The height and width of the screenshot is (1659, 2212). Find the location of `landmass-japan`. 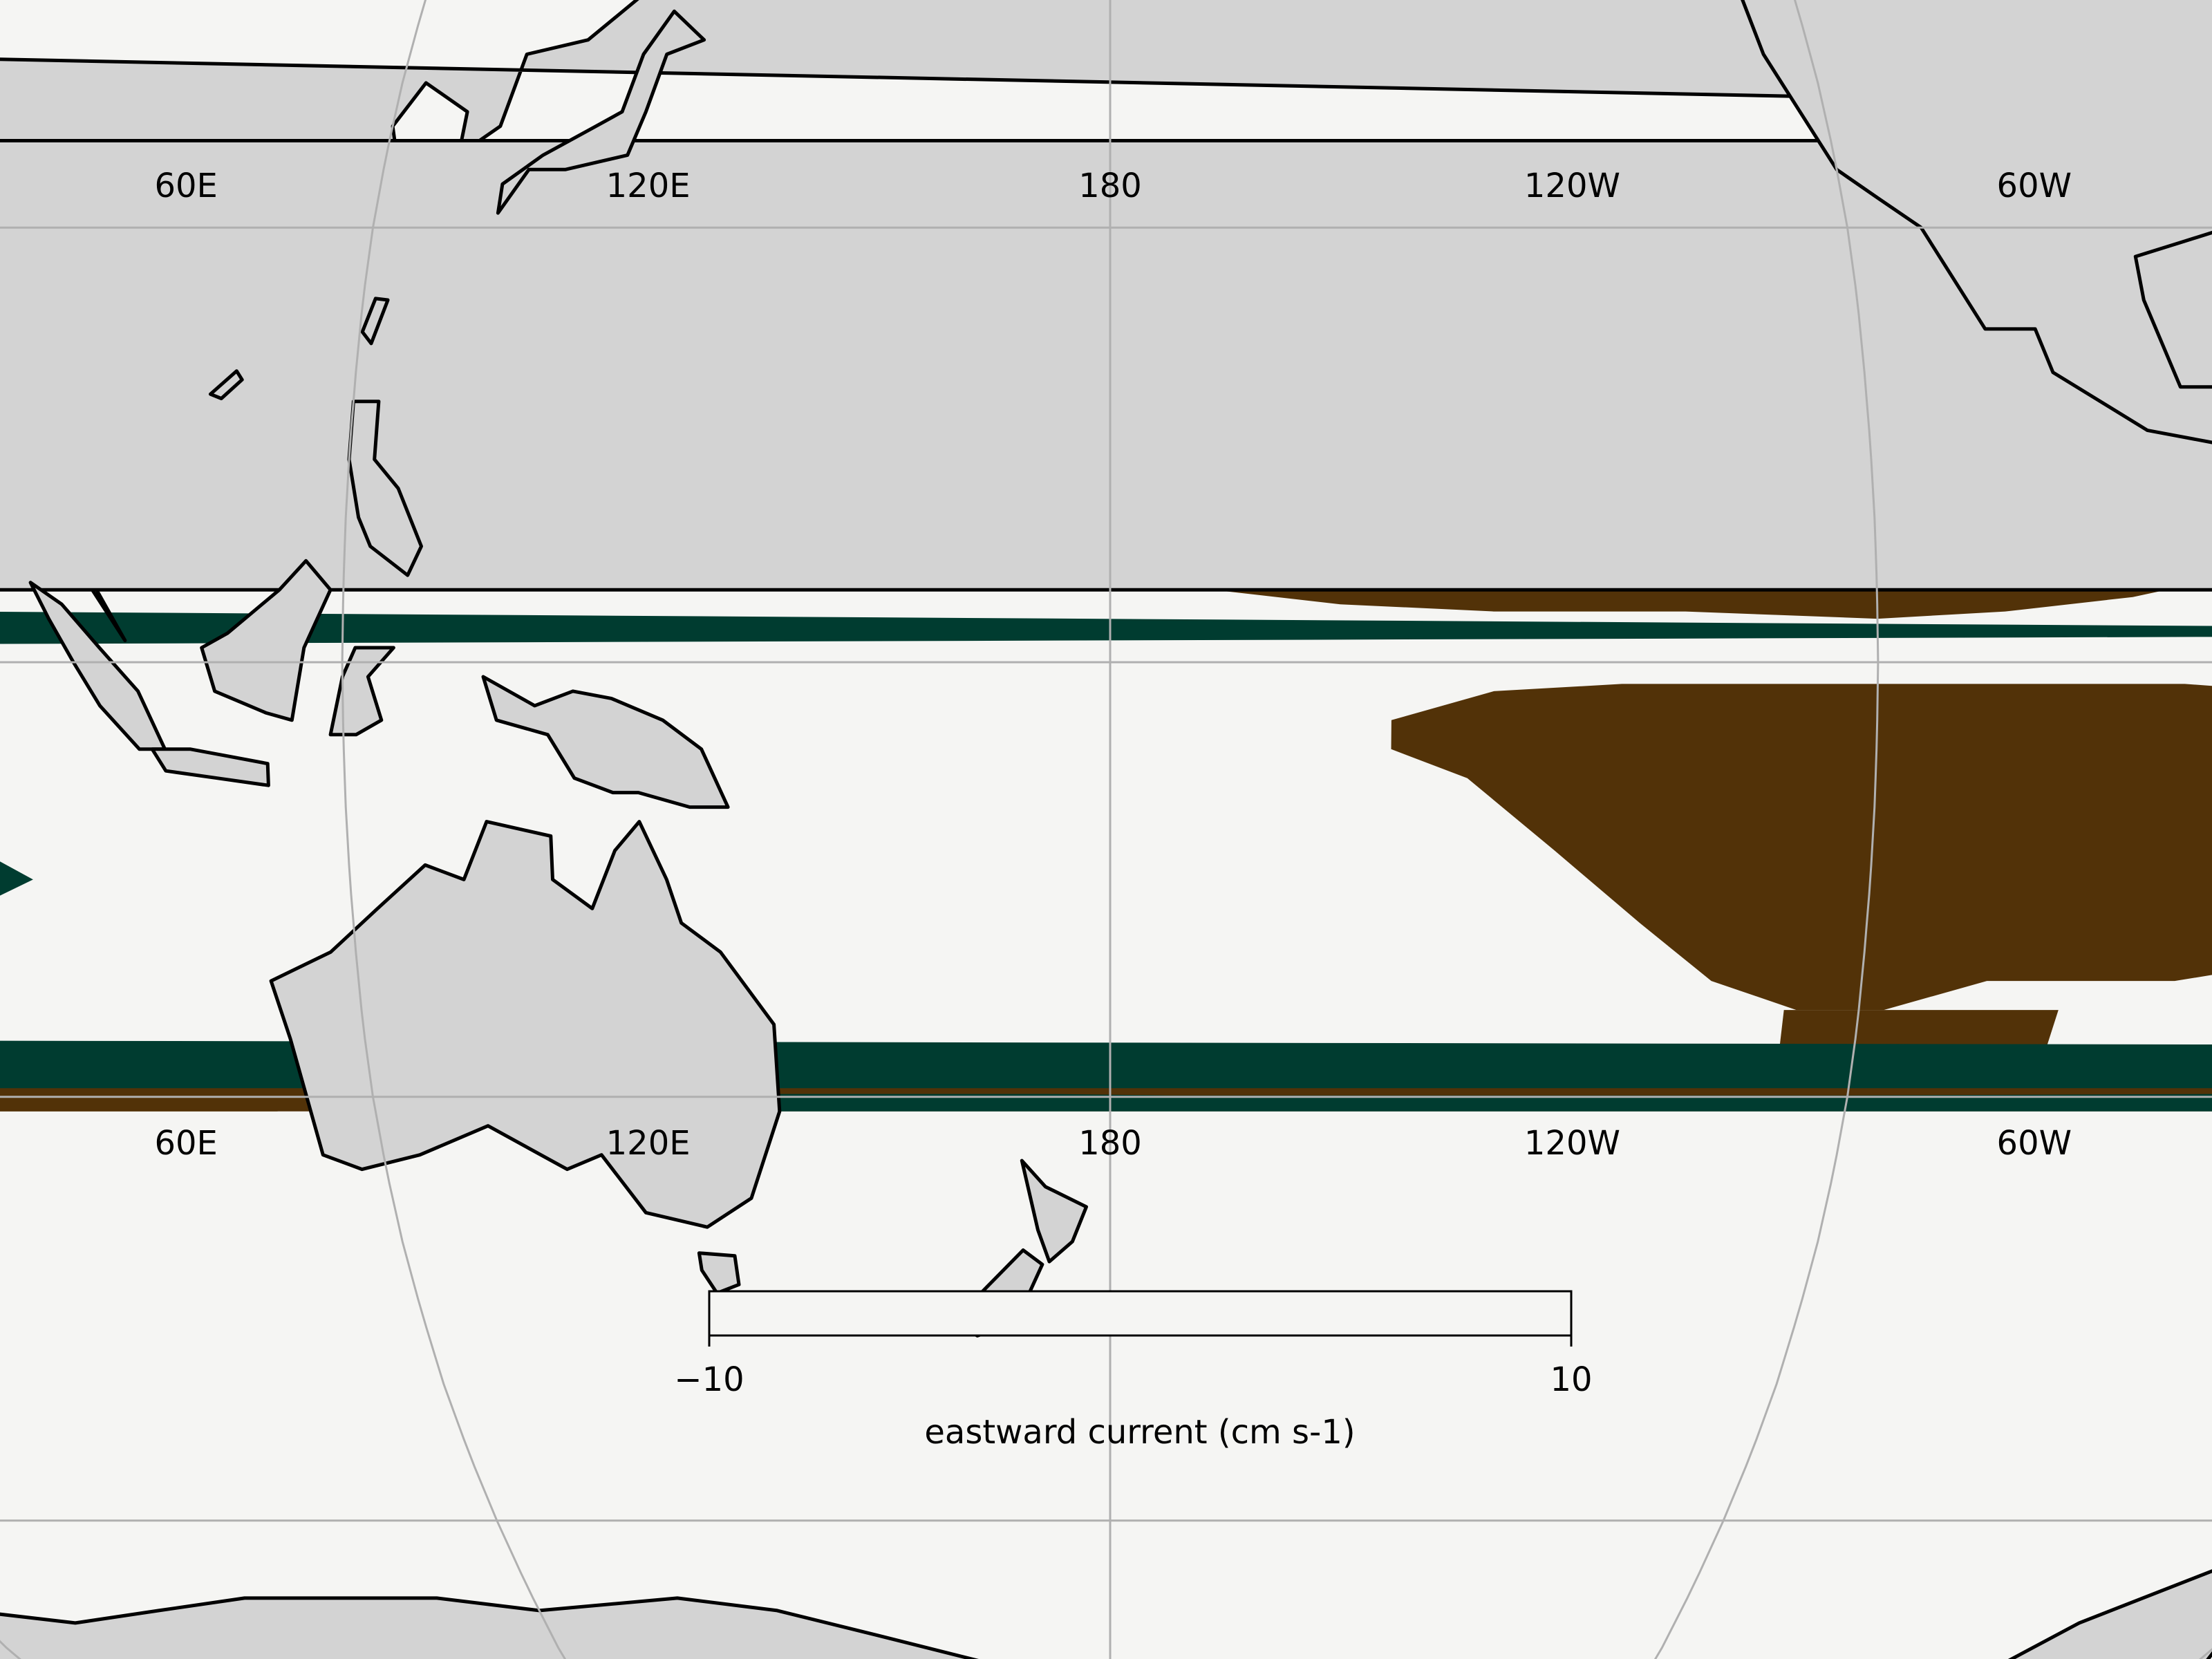

landmass-japan is located at coordinates (601, 112).